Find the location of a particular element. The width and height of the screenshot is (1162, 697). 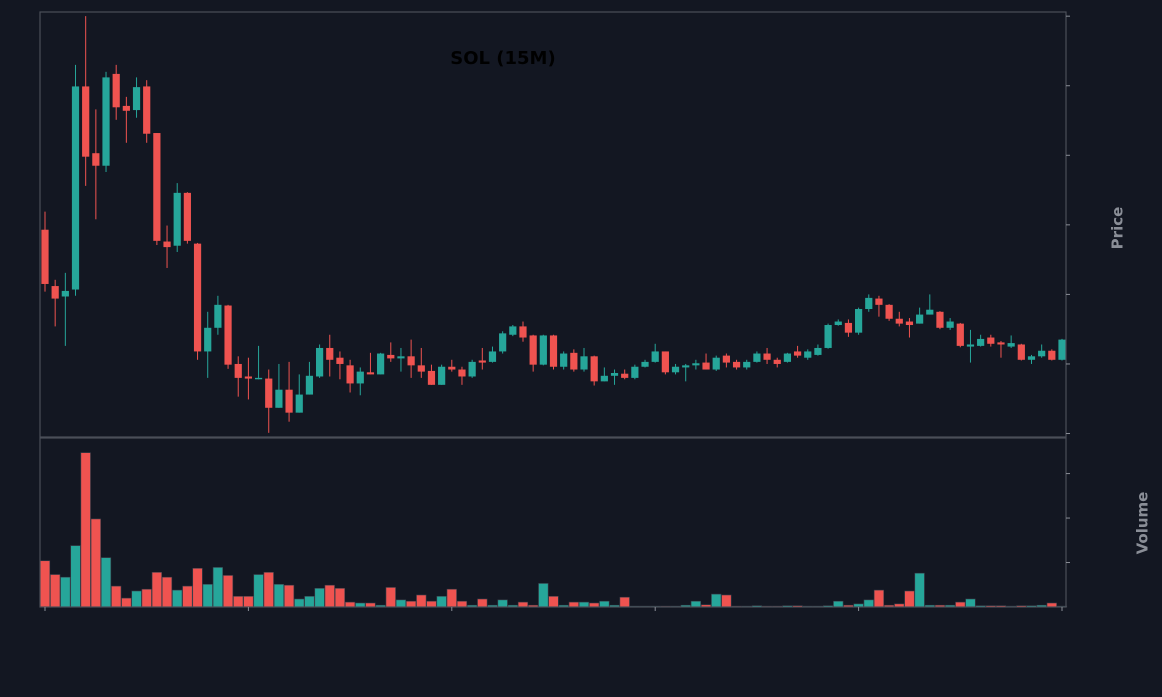

chart-title: SOL (15M) is located at coordinates (502, 58).